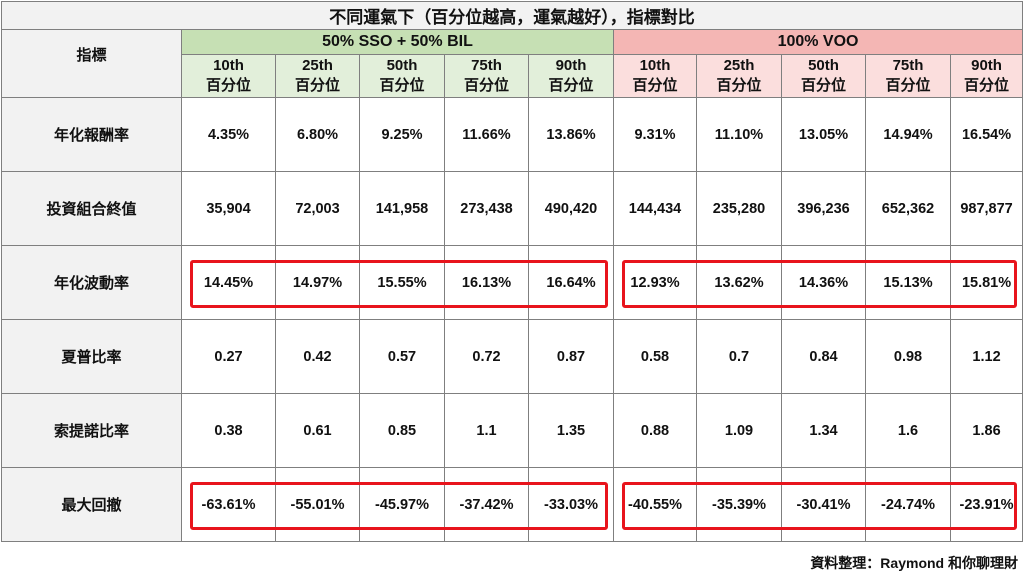 Image resolution: width=1024 pixels, height=583 pixels. Describe the element at coordinates (986, 430) in the screenshot. I see `table-cell: 1.86` at that location.